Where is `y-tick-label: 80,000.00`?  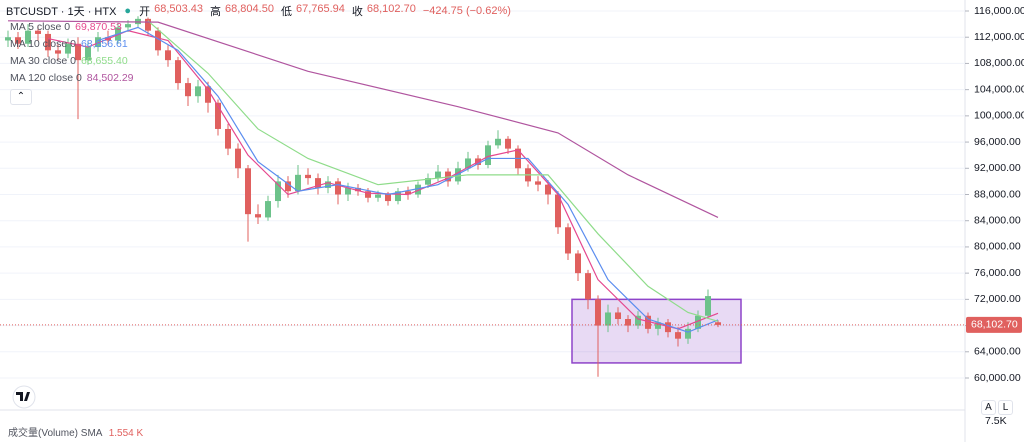 y-tick-label: 80,000.00 is located at coordinates (997, 247).